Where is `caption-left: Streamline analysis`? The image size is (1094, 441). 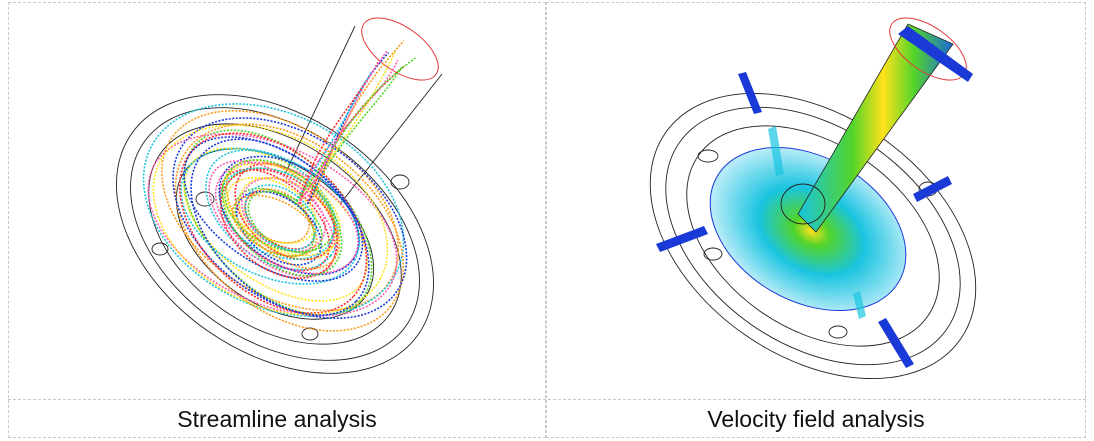
caption-left: Streamline analysis is located at coordinates (277, 418).